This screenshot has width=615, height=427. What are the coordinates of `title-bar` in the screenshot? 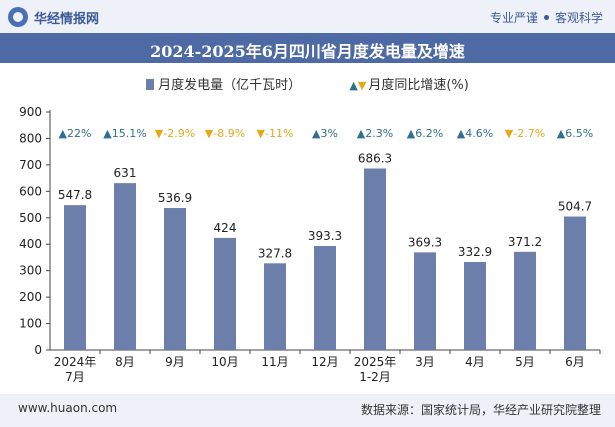 It's located at (307, 48).